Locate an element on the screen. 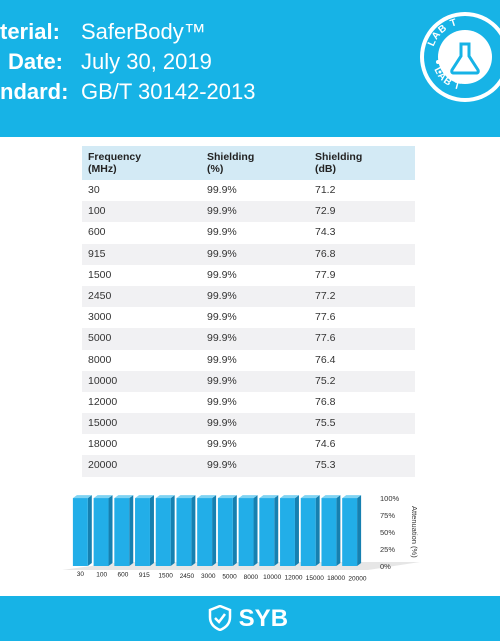 This screenshot has height=641, width=500. frequency-cell: 30 is located at coordinates (94, 190).